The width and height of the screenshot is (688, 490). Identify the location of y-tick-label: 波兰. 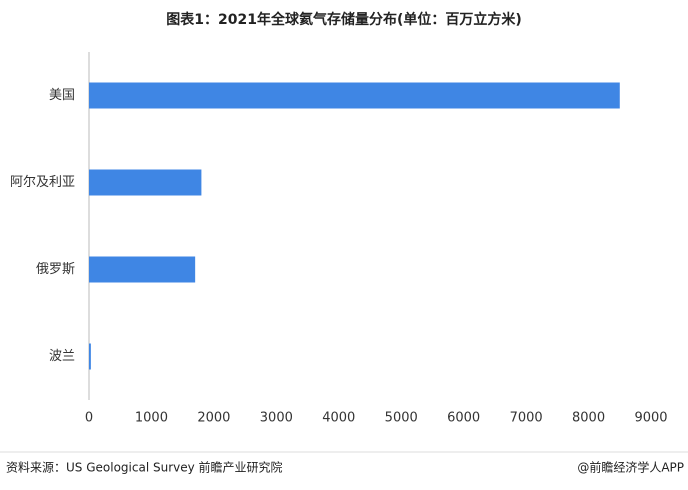
(62, 356).